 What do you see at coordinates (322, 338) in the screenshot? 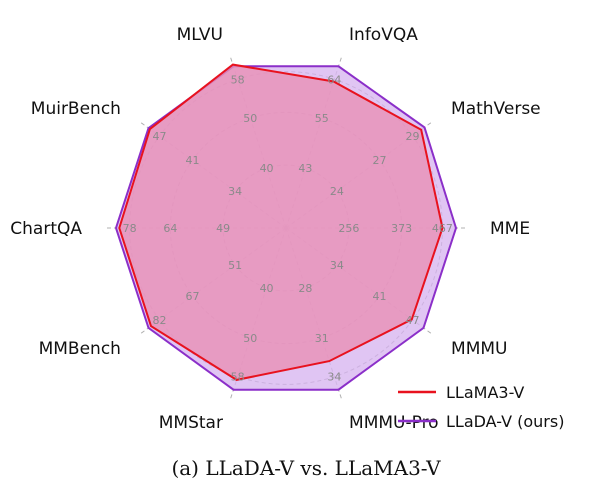
I see `tick-mmmu-pro-2: 31` at bounding box center [322, 338].